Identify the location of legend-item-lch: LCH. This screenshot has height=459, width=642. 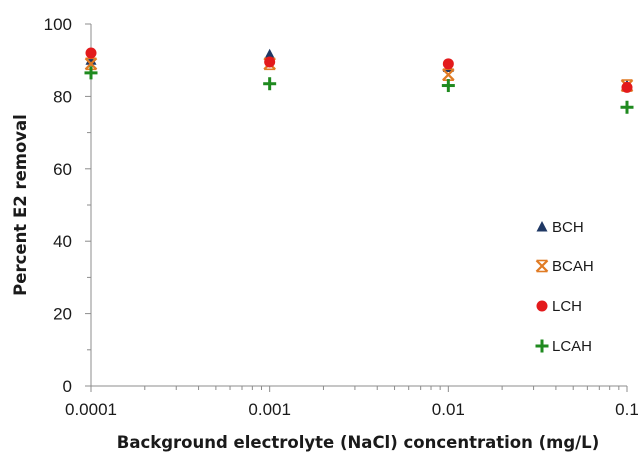
(559, 306).